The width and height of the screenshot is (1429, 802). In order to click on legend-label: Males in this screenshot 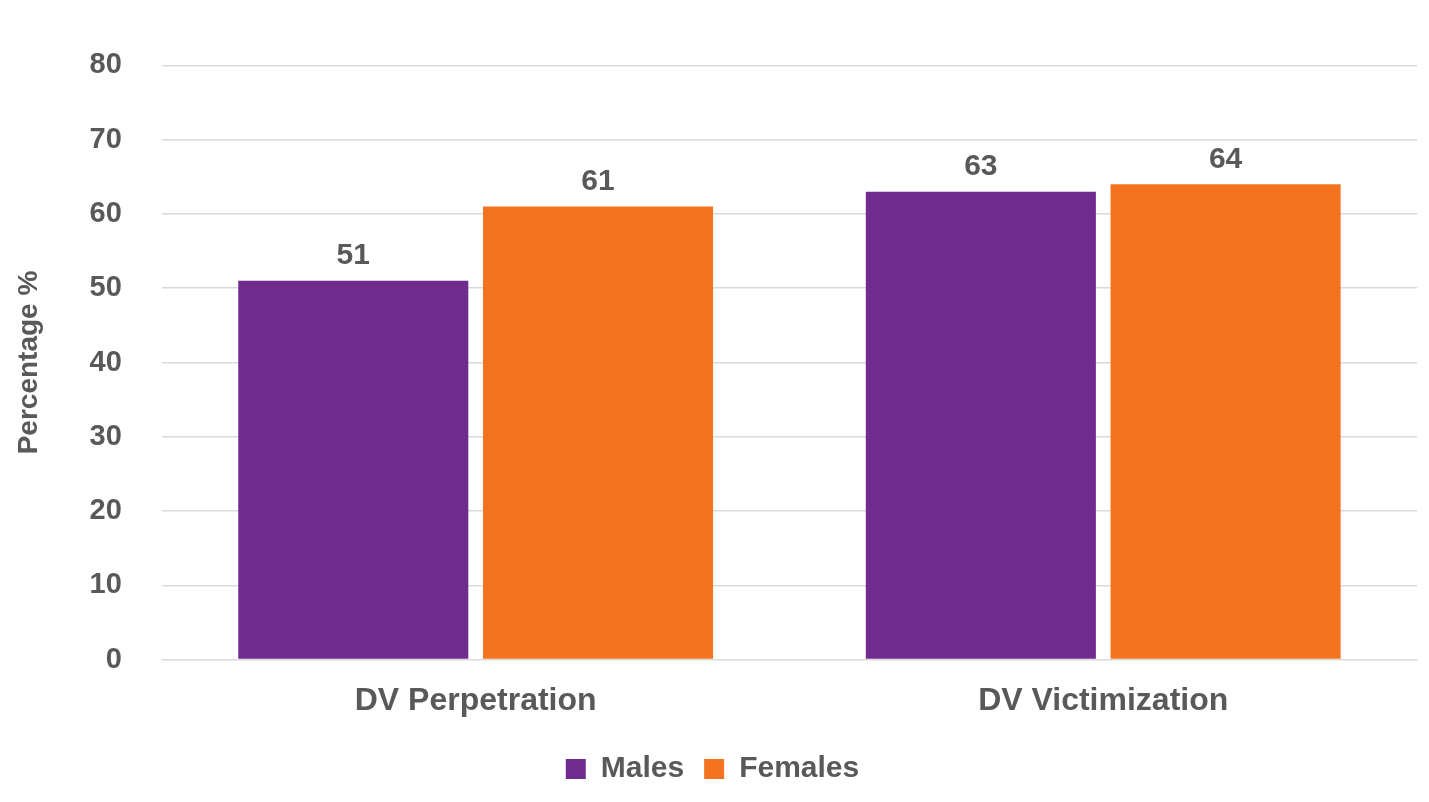, I will do `click(642, 767)`.